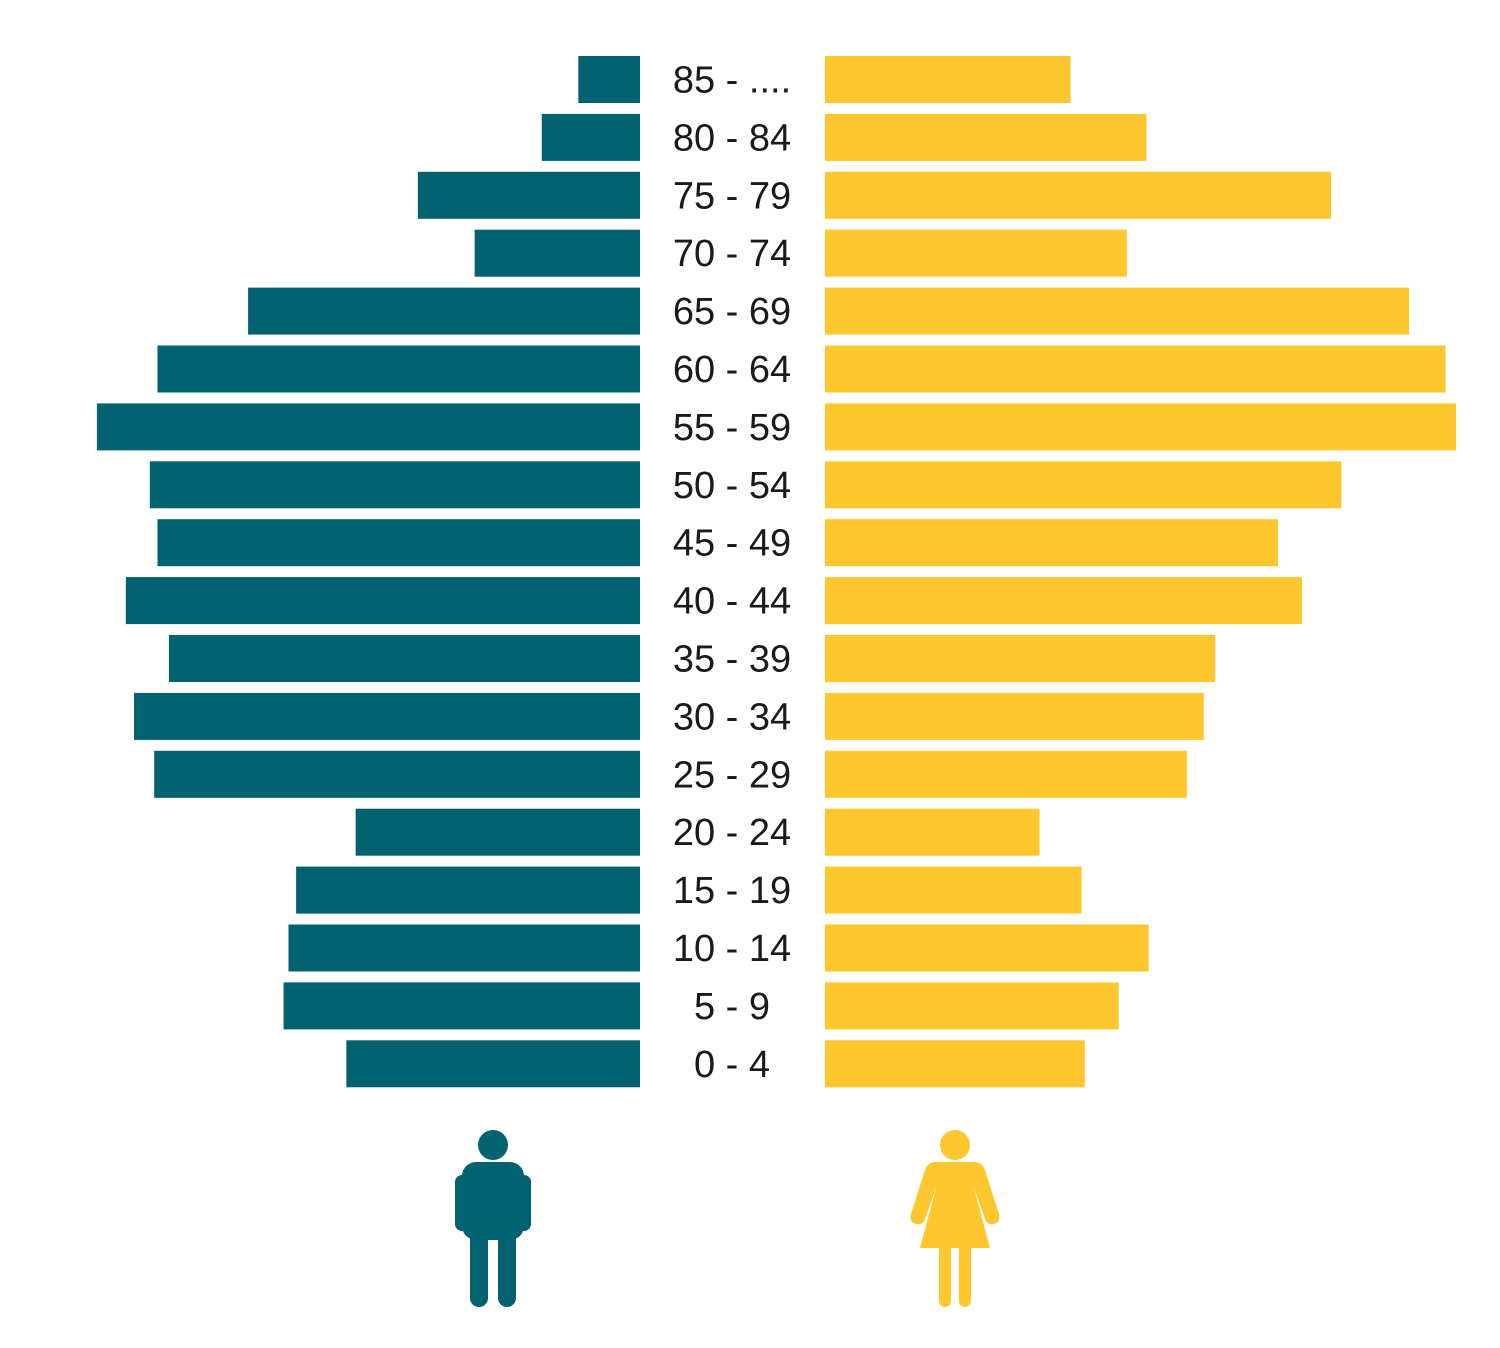 This screenshot has width=1500, height=1348. Describe the element at coordinates (732, 486) in the screenshot. I see `age-label-7: 50 - 54` at that location.